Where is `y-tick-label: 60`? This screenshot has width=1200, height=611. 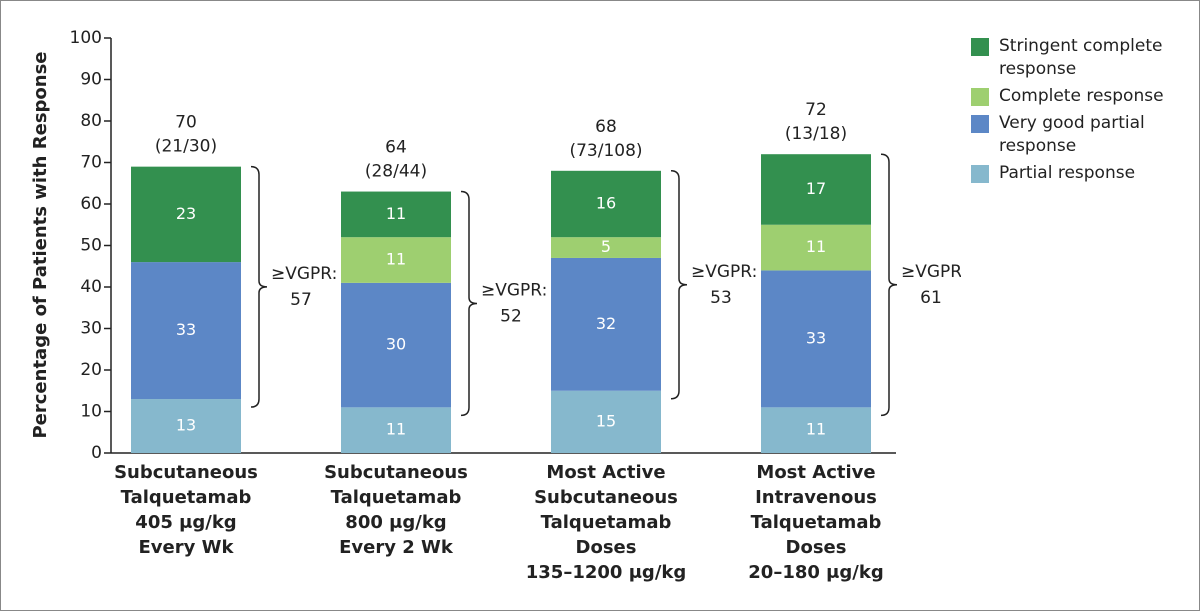 y-tick-label: 60 is located at coordinates (91, 204).